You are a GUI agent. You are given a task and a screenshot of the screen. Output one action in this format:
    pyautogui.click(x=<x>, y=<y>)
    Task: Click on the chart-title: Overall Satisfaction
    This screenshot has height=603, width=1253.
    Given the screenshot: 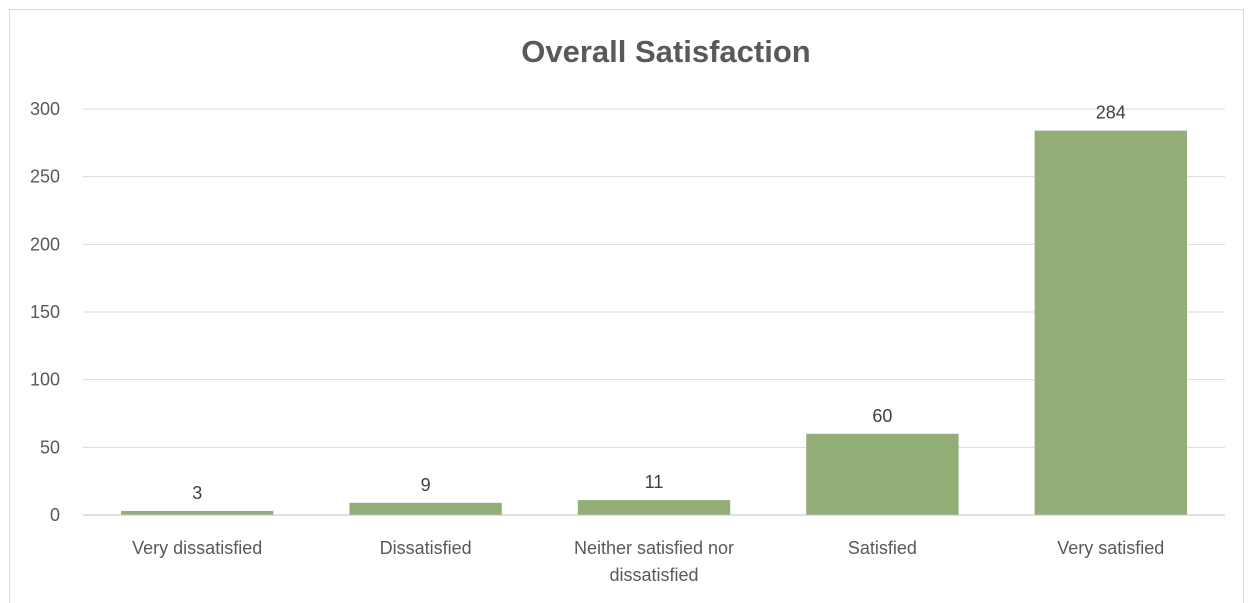 What is the action you would take?
    pyautogui.click(x=665, y=51)
    